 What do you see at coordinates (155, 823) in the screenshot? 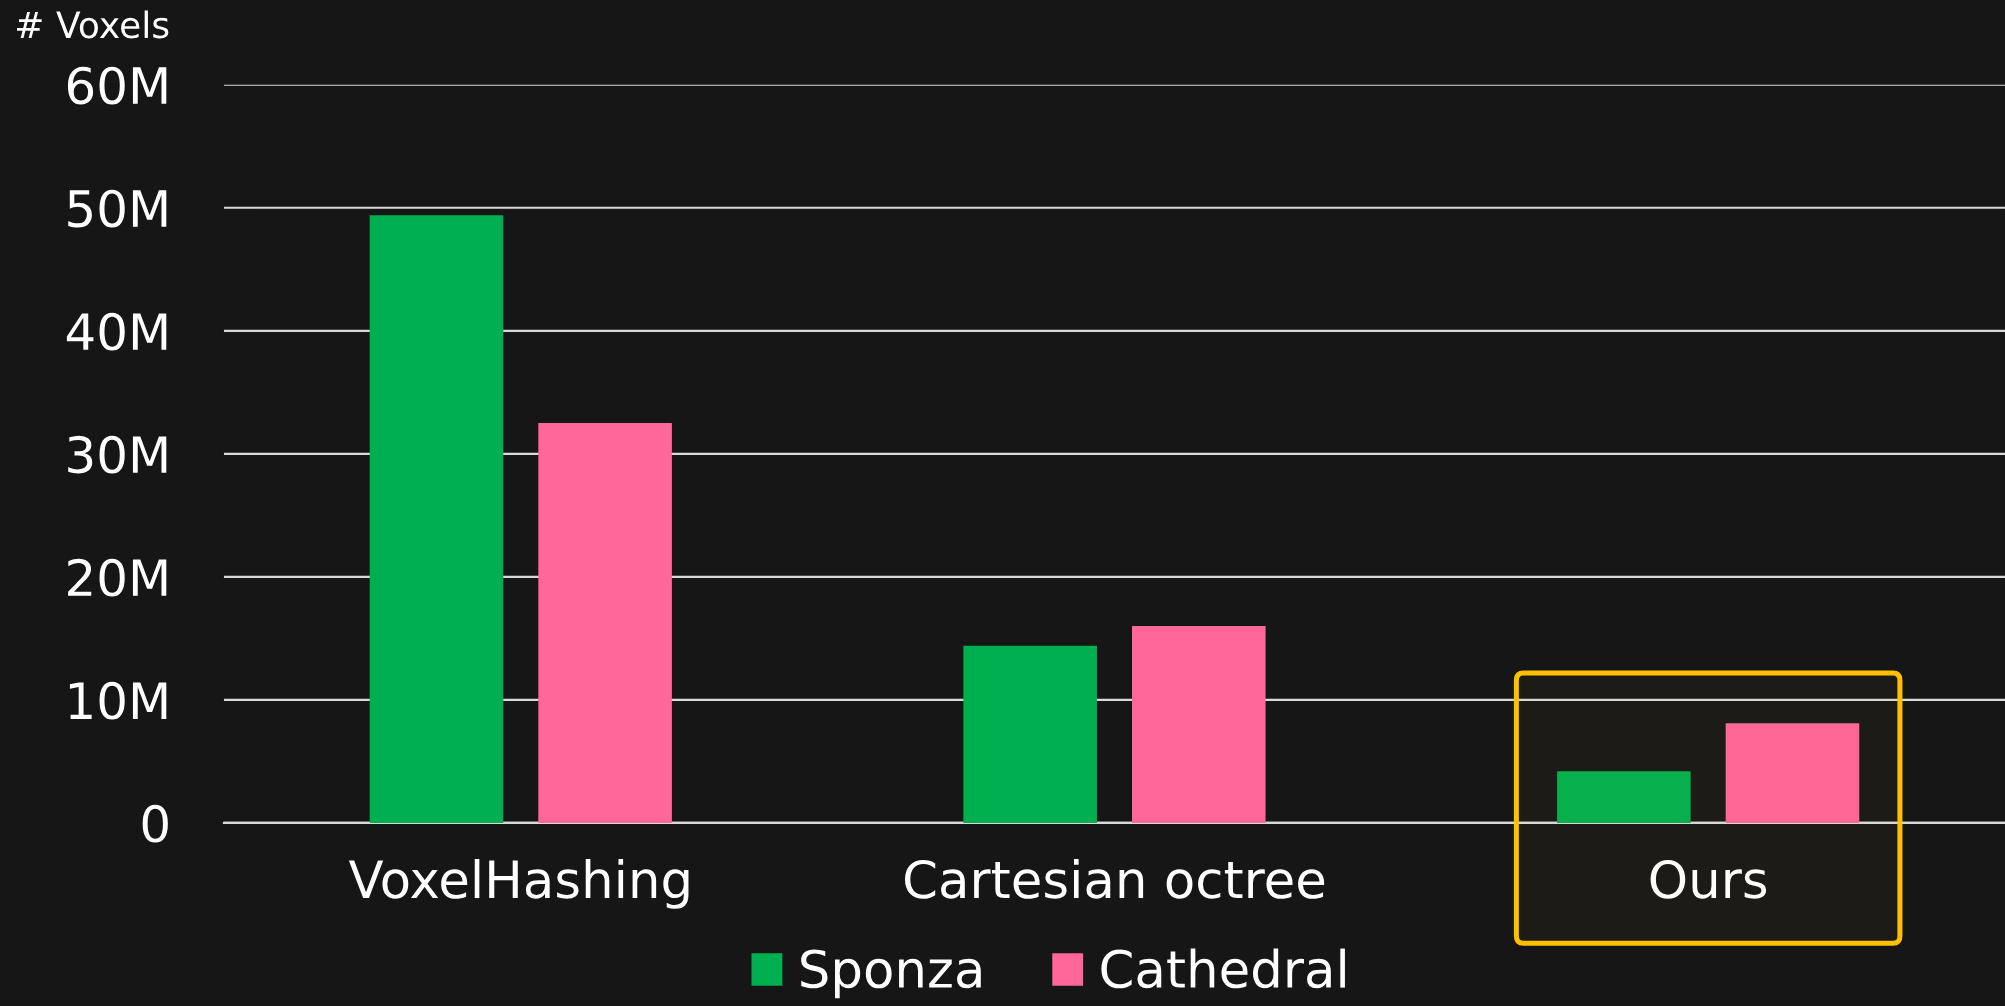
I see `y-tick-label: 0` at bounding box center [155, 823].